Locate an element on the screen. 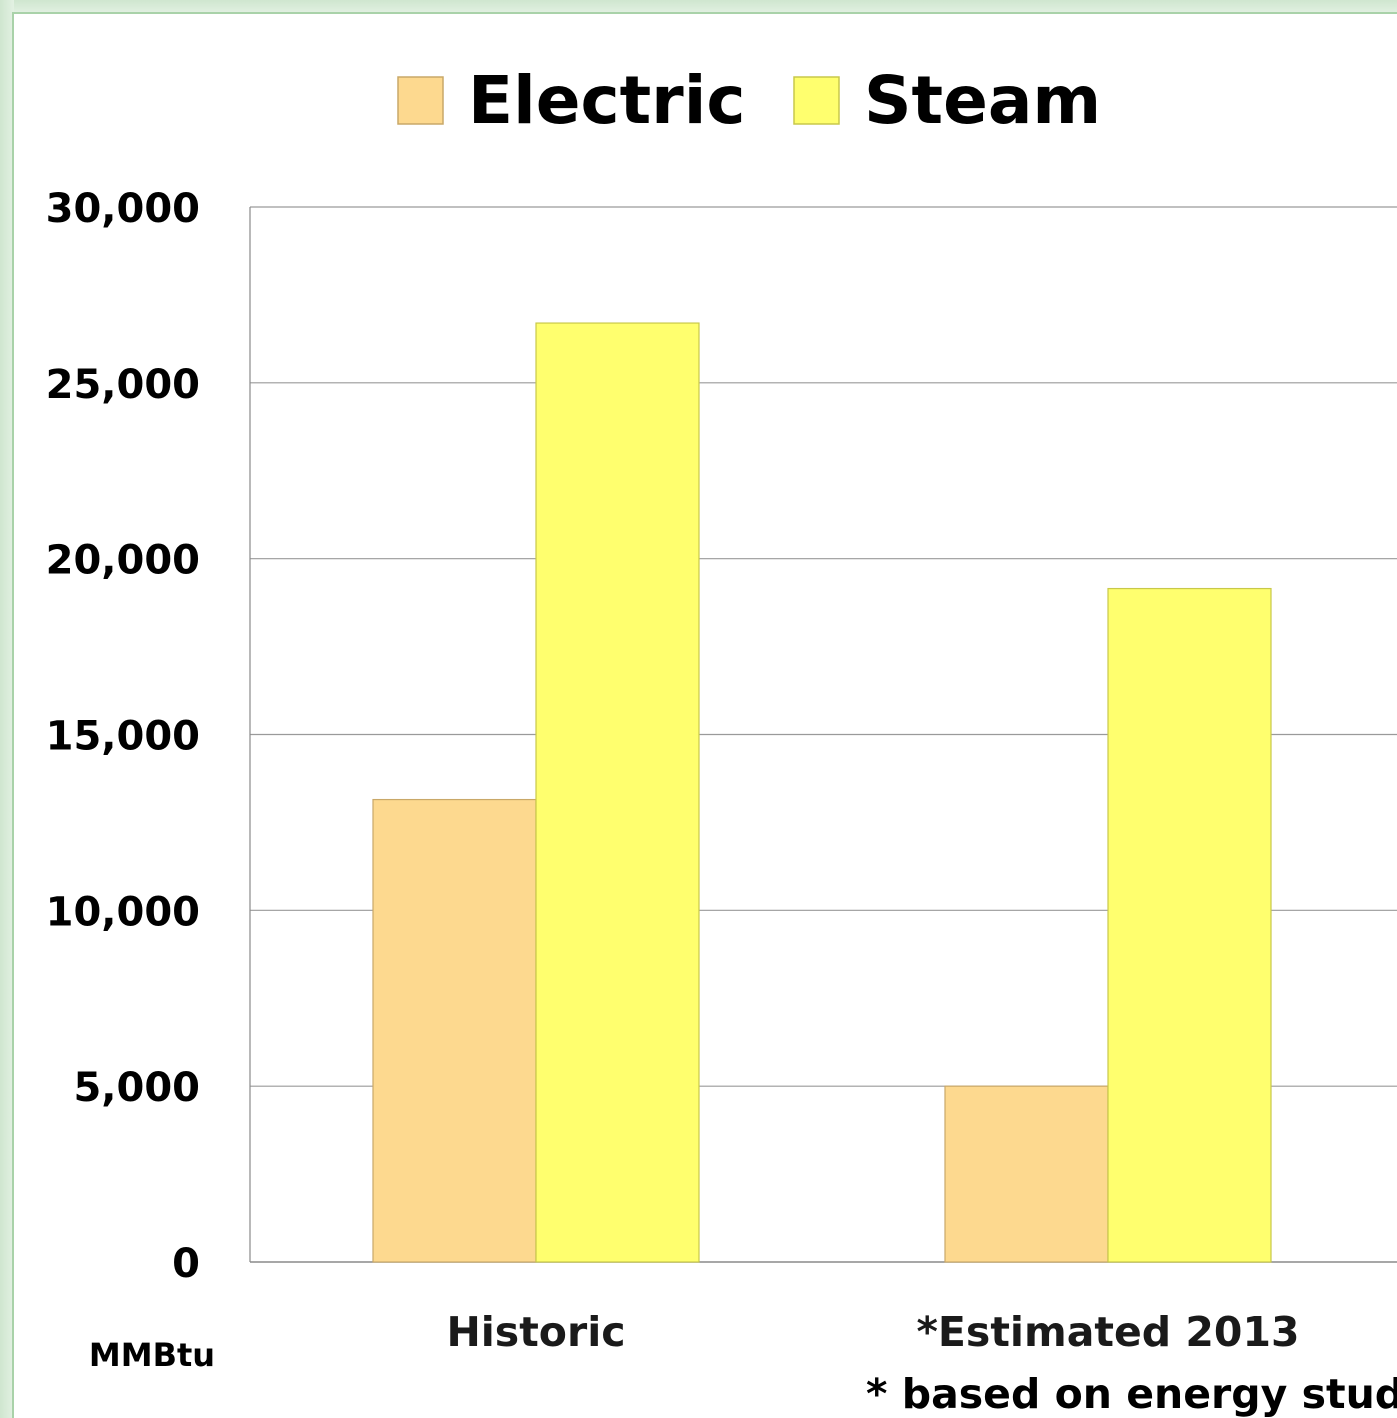 Image resolution: width=1397 pixels, height=1418 pixels. y-tick-label: 10,000 is located at coordinates (123, 912).